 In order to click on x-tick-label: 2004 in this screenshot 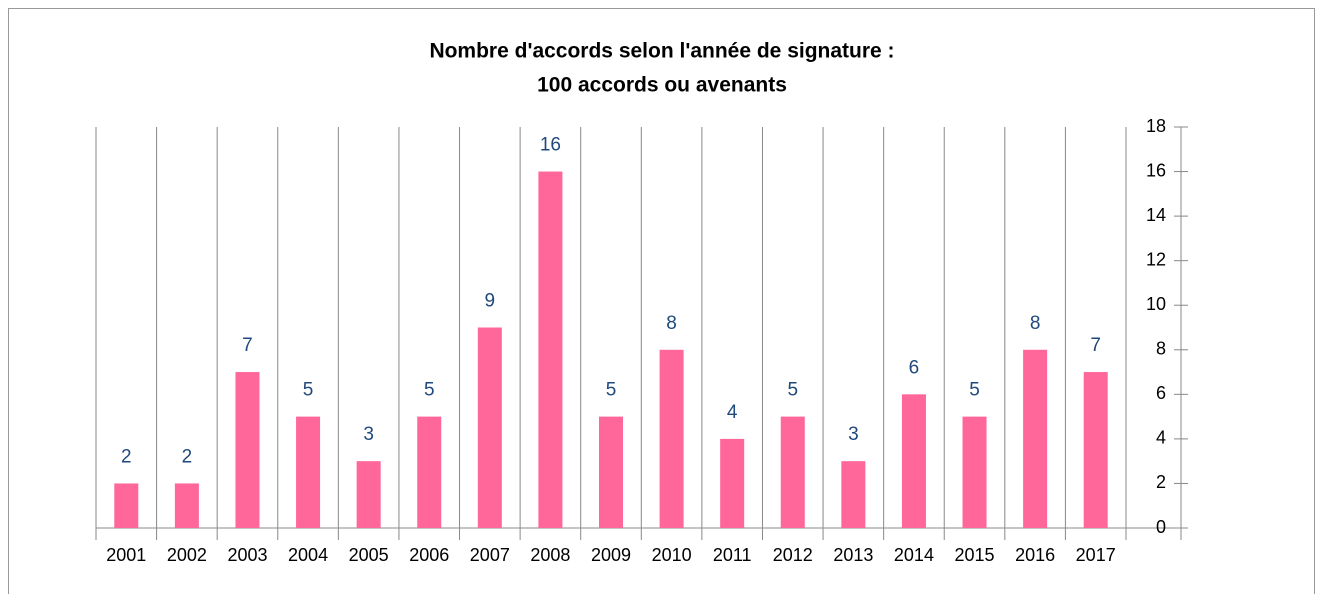, I will do `click(308, 555)`.